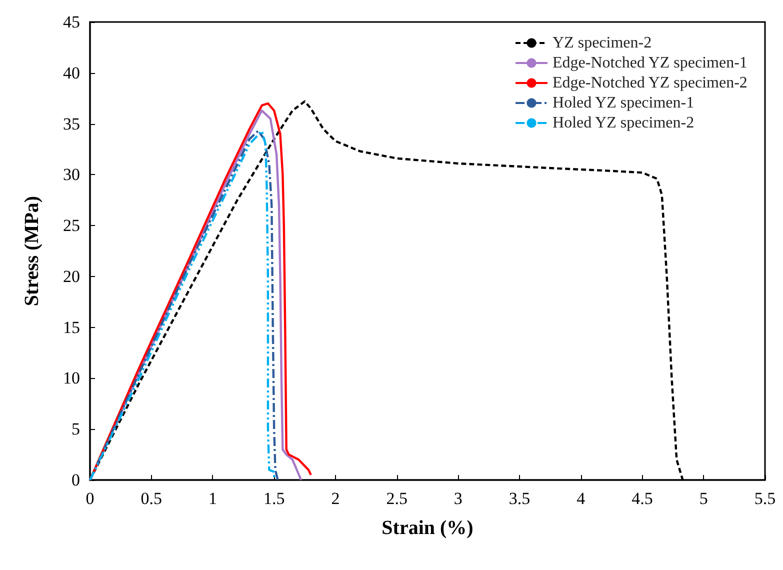 The image size is (783, 570). I want to click on x-tick-label: 4, so click(581, 498).